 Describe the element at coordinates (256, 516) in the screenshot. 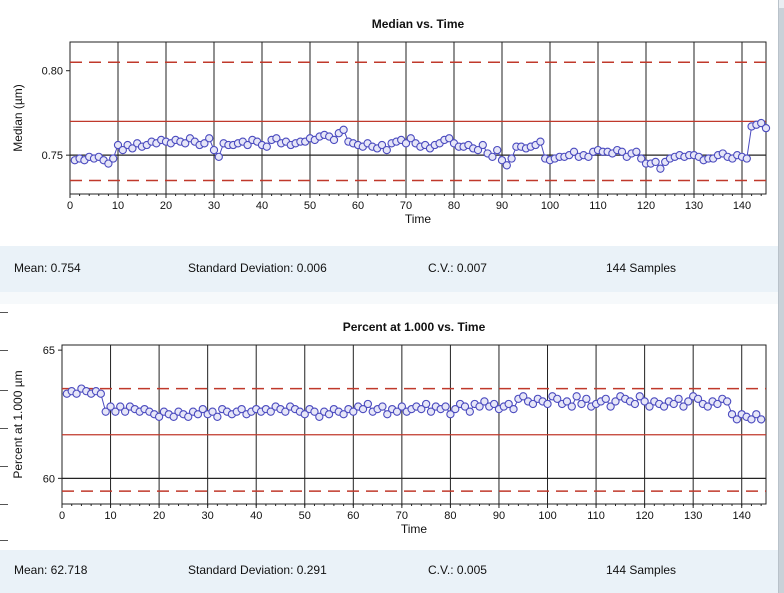

I see `percent-x-tick-label: 40` at that location.